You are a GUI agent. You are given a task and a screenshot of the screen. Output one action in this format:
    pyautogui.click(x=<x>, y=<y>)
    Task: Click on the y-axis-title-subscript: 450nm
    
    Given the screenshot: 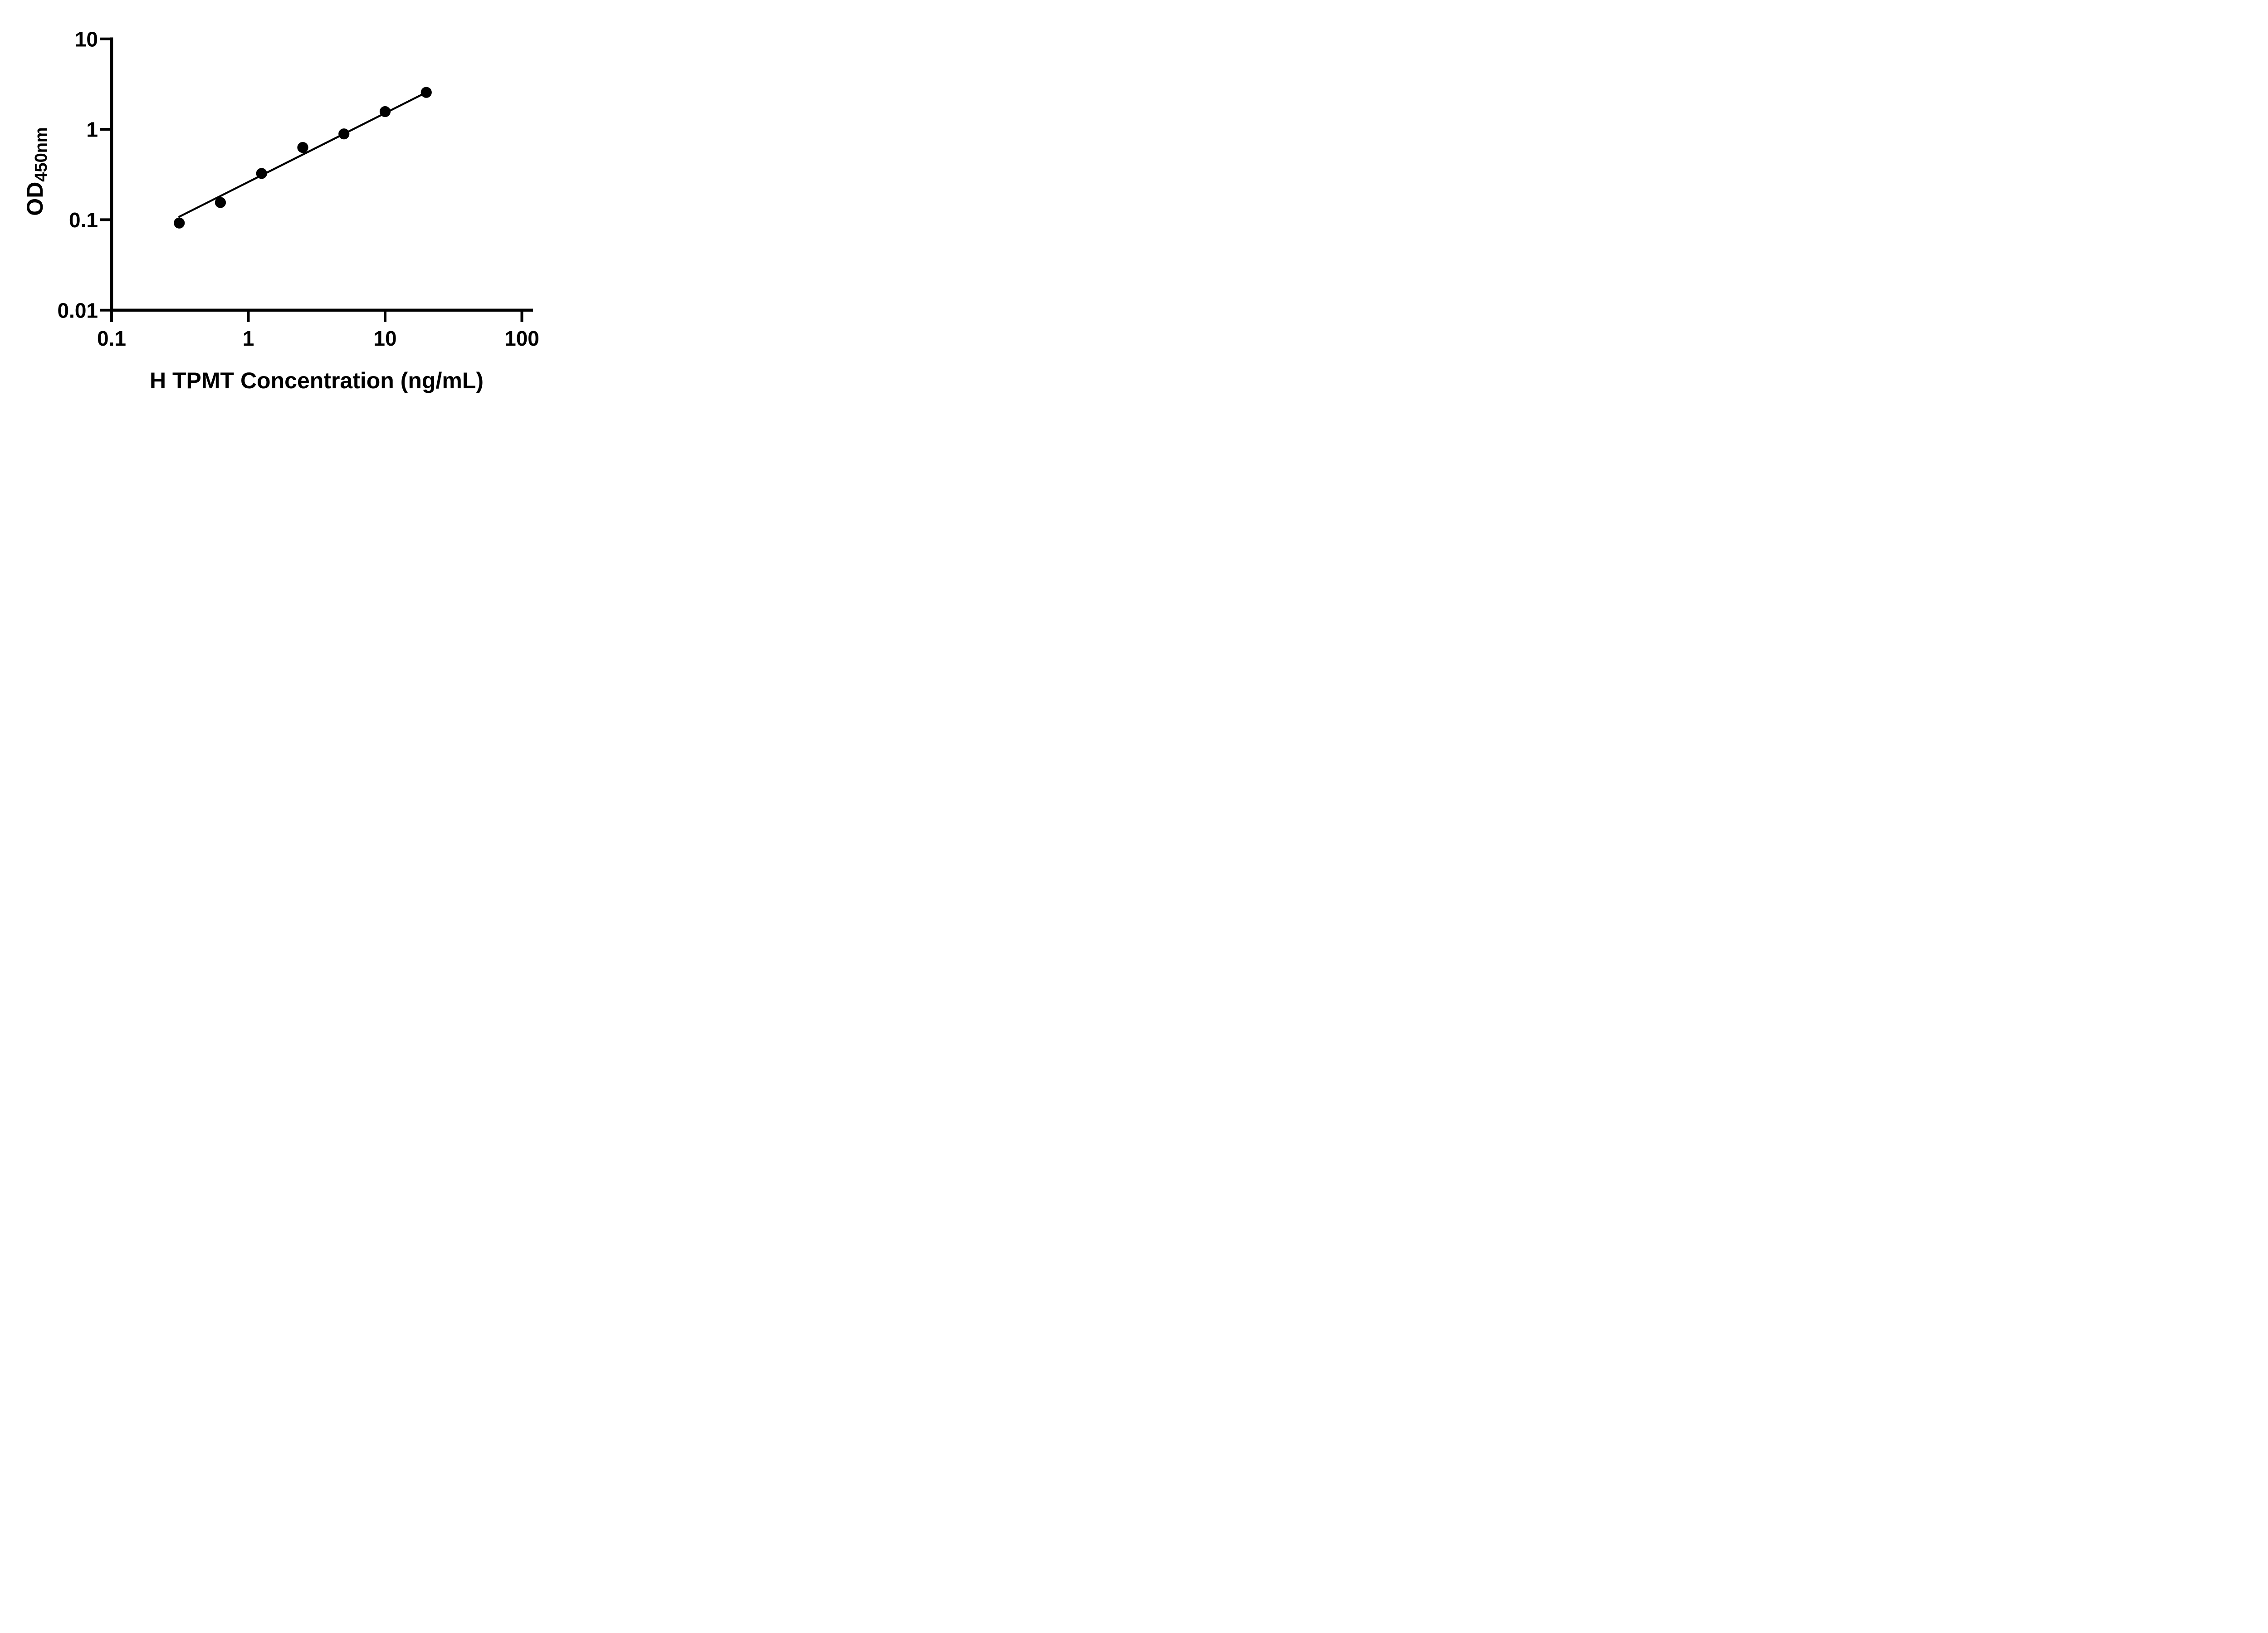 What is the action you would take?
    pyautogui.click(x=42, y=154)
    